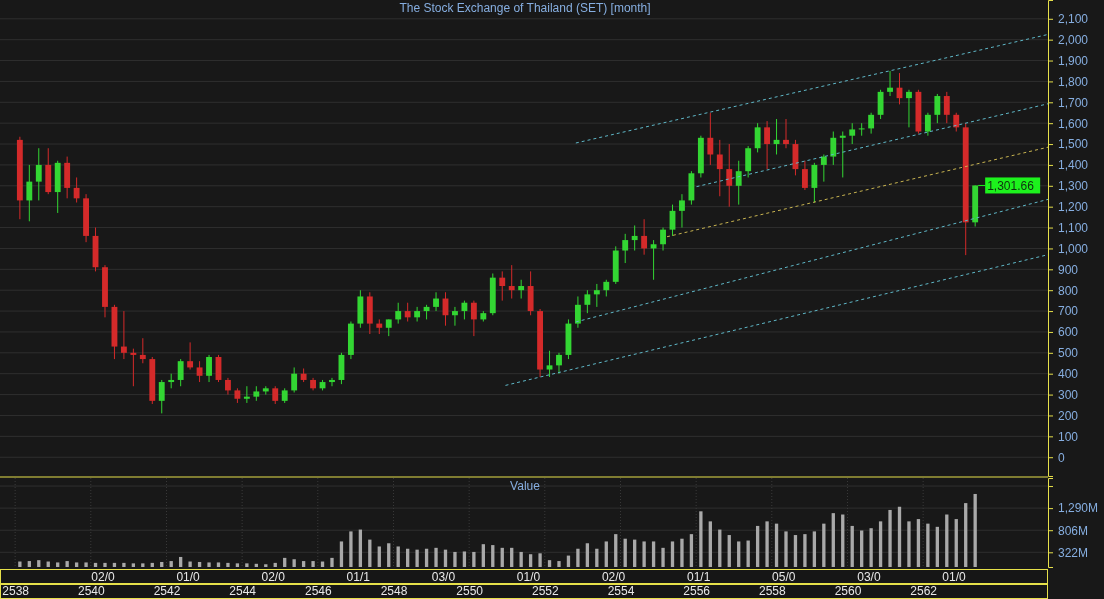 This screenshot has width=1104, height=599. Describe the element at coordinates (1073, 60) in the screenshot. I see `y-tick-label: 1,900` at that location.